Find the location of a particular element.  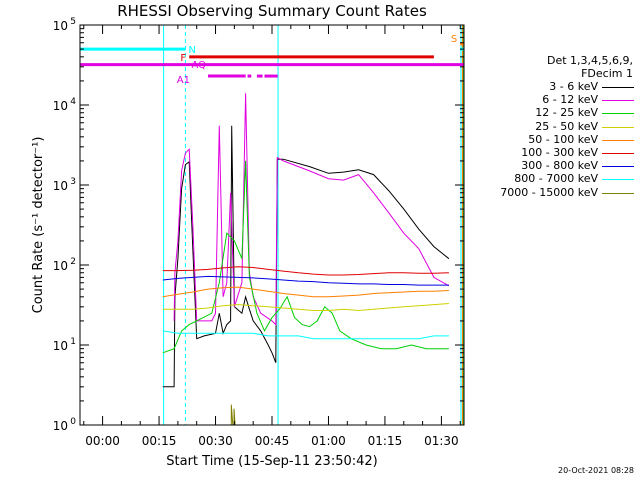

y-tick-exponent: 5 is located at coordinates (73, 22).